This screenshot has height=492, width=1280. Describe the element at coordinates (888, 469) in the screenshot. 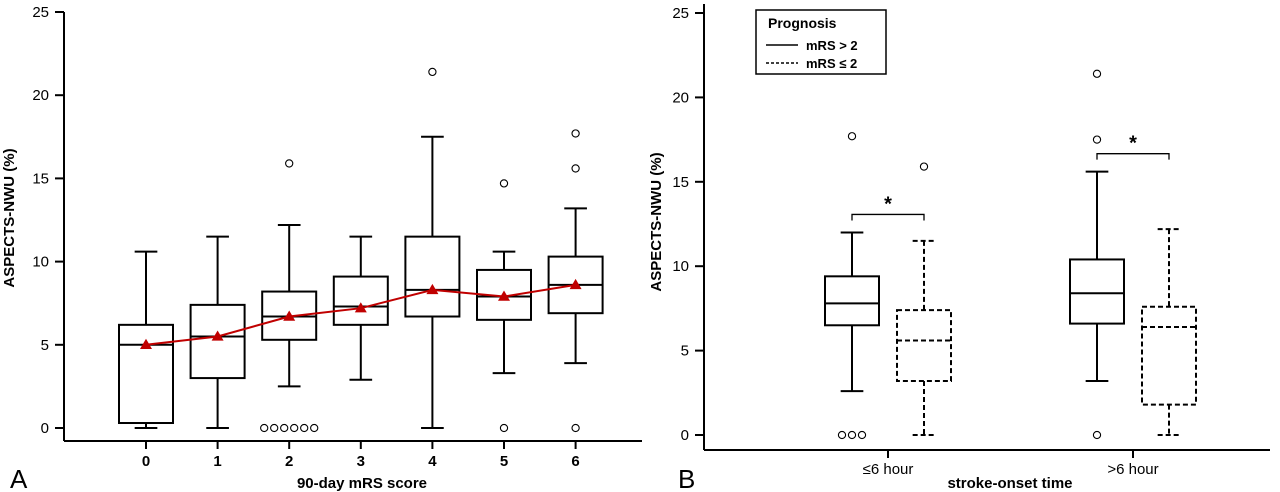

I see `panel-b-x-tick-label: ≤6 hour` at that location.